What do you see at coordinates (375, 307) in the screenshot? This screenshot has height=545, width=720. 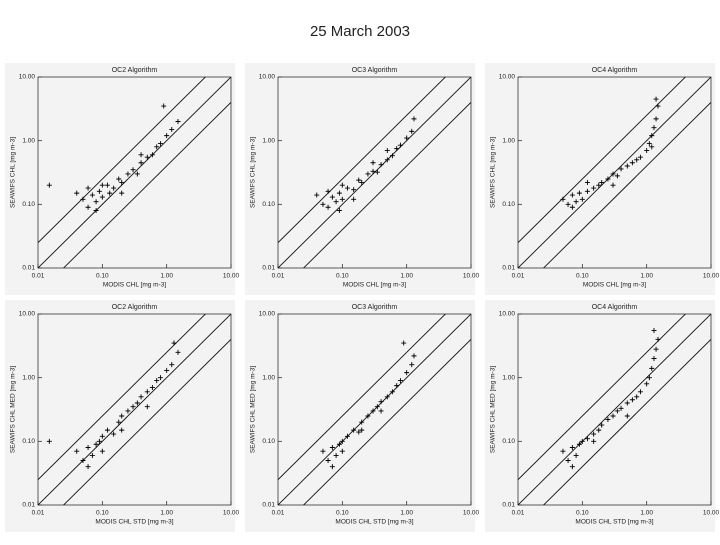 I see `panel-title: OC3 Algorithm` at bounding box center [375, 307].